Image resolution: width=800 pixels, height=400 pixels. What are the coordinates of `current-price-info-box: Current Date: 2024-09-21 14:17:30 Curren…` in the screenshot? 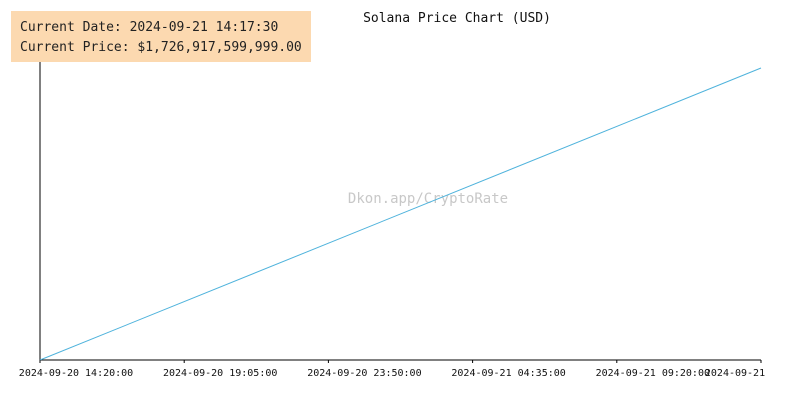 It's located at (161, 36).